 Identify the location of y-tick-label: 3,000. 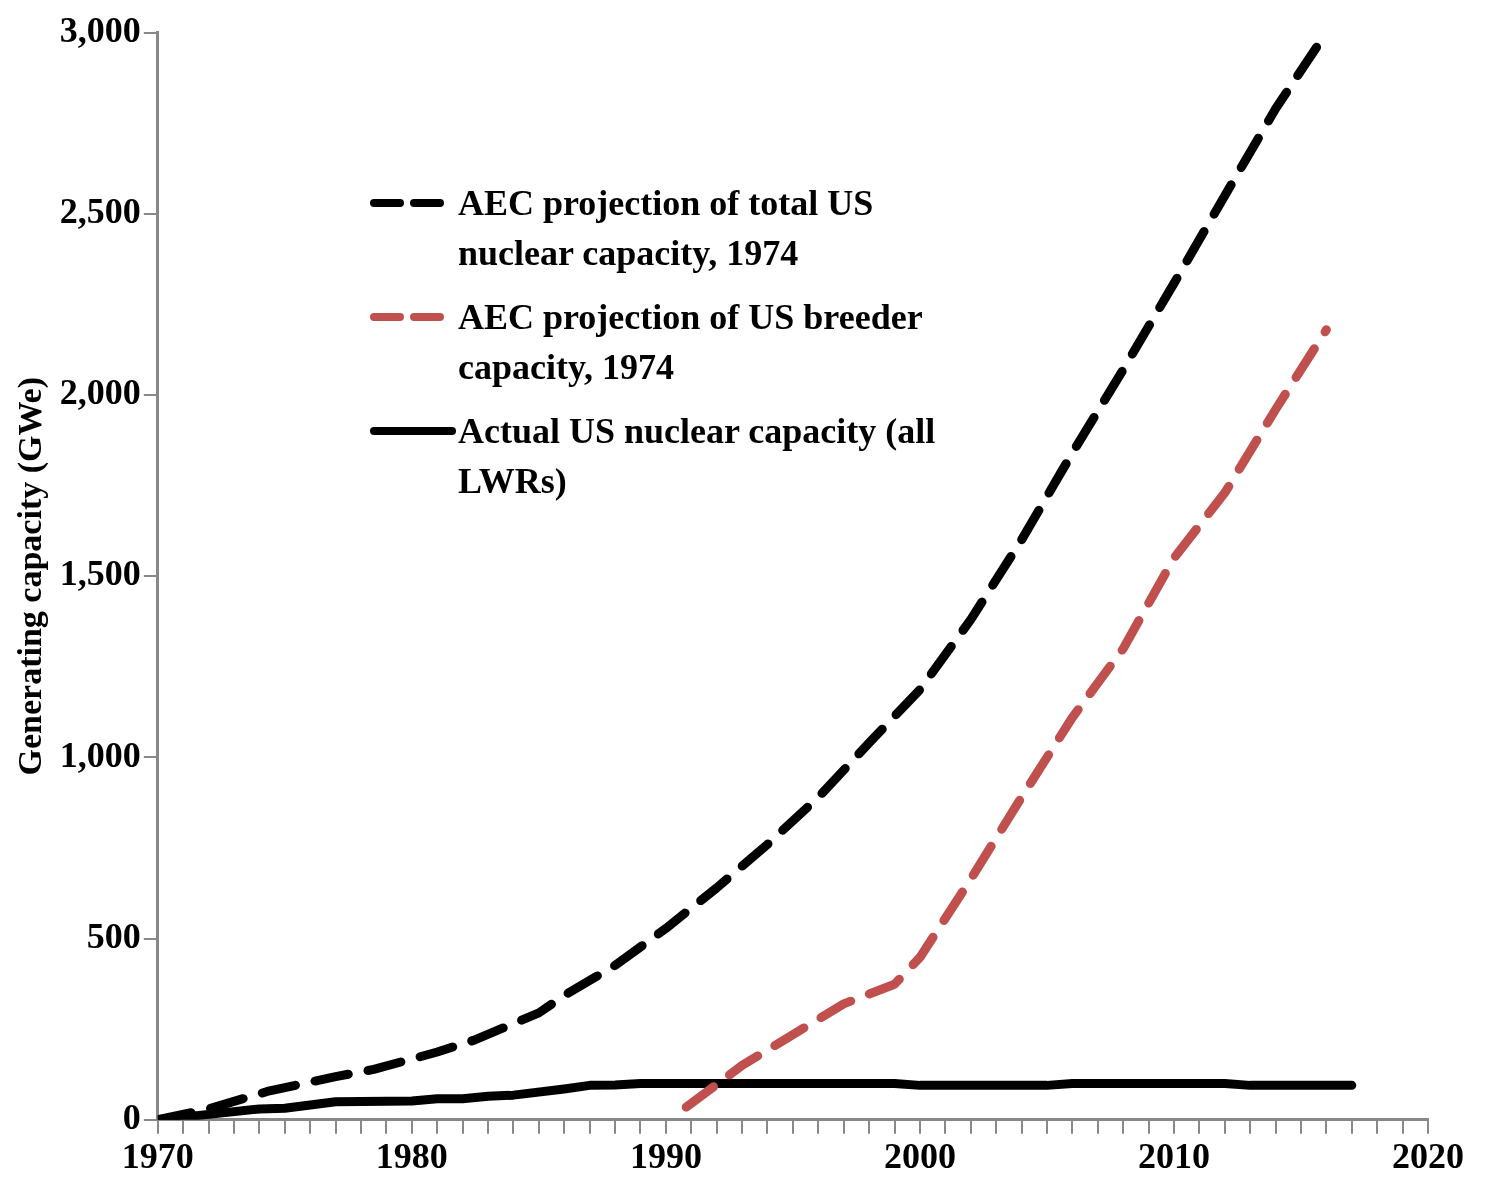
(100, 29).